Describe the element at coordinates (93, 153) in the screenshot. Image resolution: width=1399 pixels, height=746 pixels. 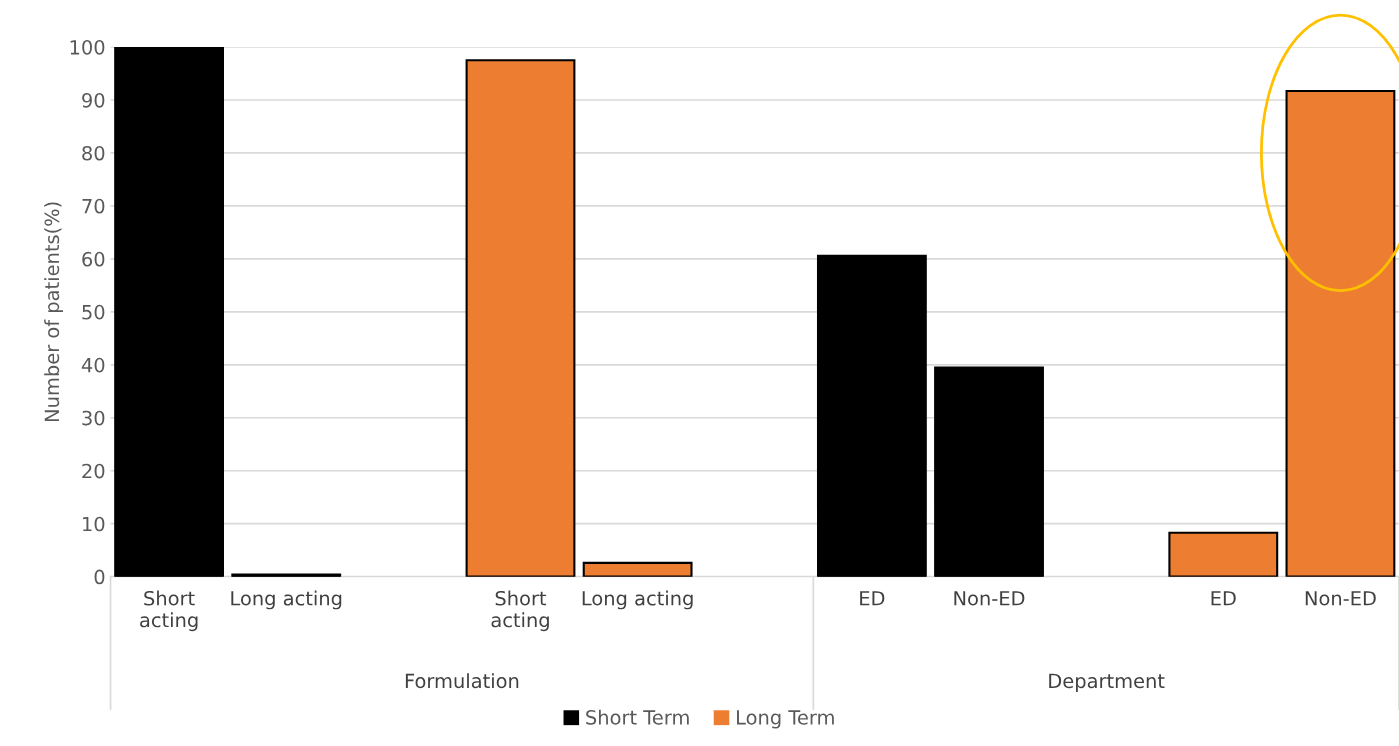
I see `y-tick-label: 80` at that location.